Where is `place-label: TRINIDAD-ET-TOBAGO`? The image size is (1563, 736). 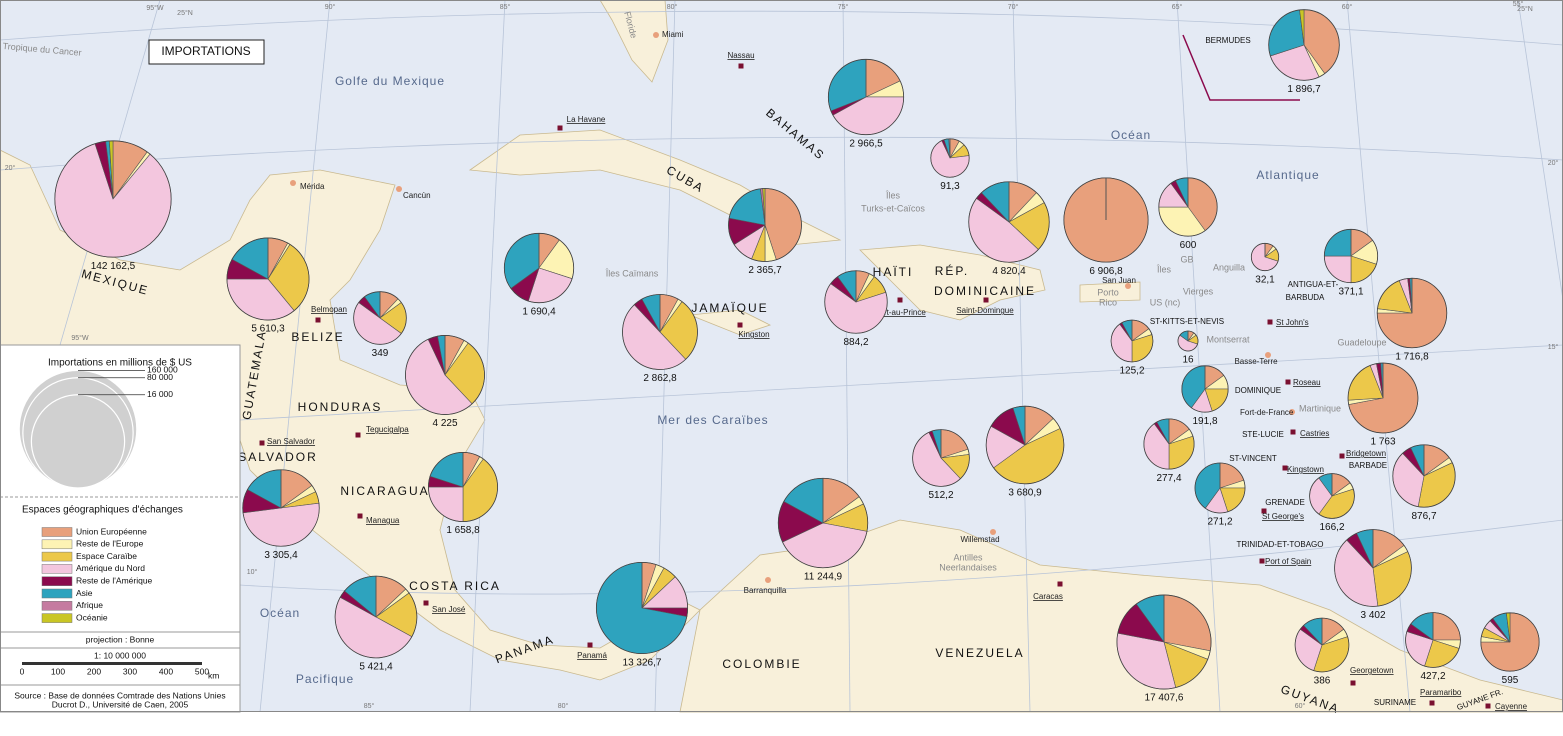 place-label: TRINIDAD-ET-TOBAGO is located at coordinates (1280, 544).